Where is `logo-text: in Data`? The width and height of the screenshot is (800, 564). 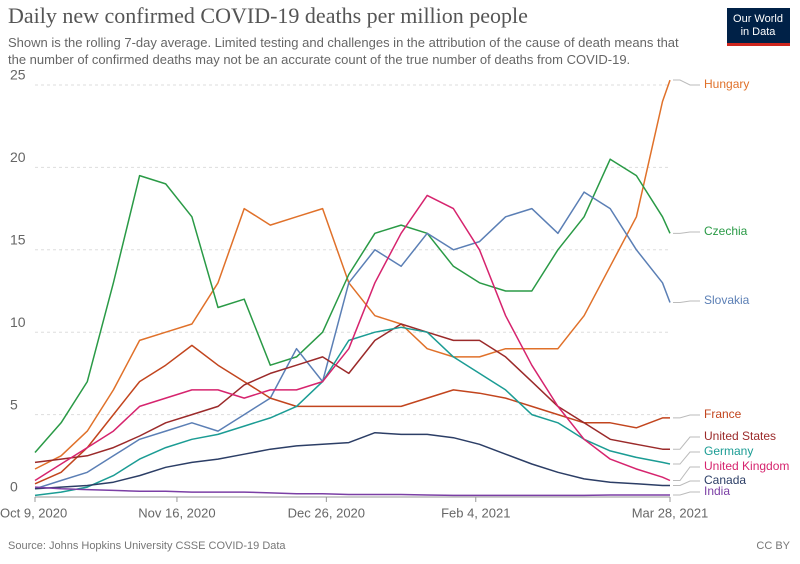
logo-text: in Data is located at coordinates (759, 32).